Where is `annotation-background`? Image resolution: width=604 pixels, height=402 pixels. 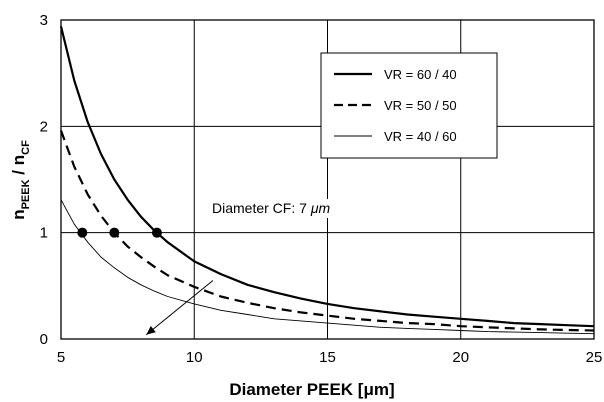 annotation-background is located at coordinates (283, 208).